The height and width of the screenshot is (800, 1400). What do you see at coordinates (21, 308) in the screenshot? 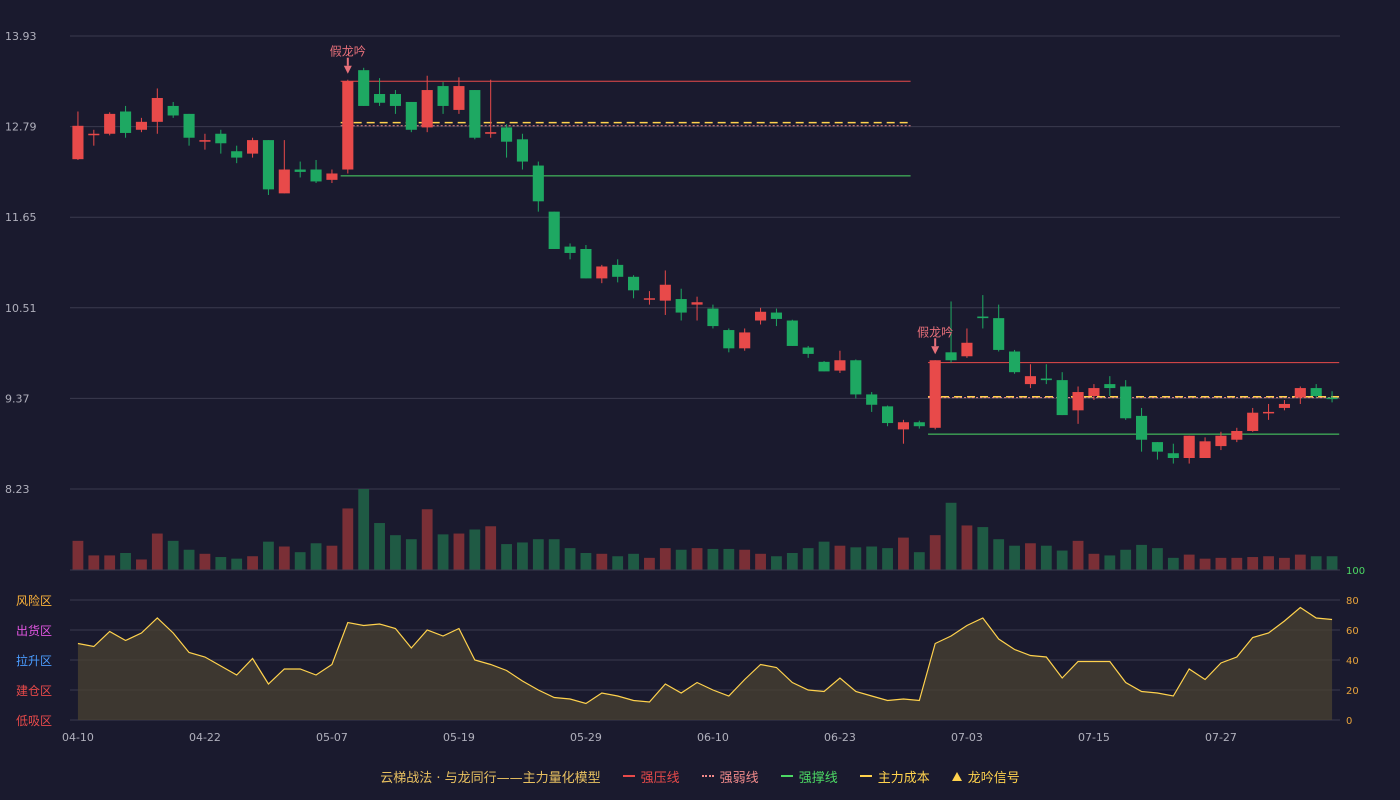
I see `price-tick-label: 10.51` at bounding box center [21, 308].